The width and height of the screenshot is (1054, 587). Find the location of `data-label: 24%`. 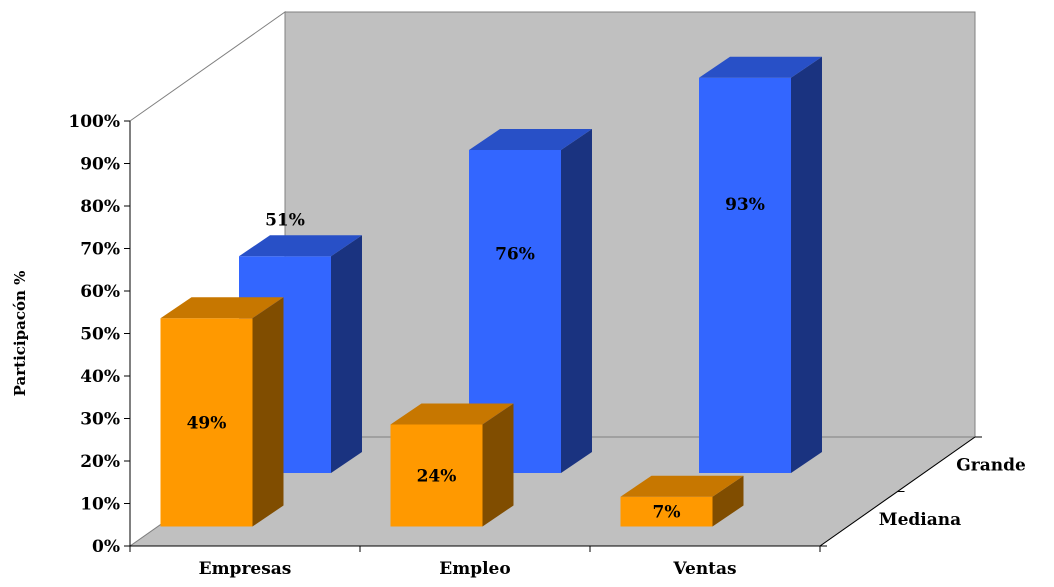

data-label: 24% is located at coordinates (437, 477).